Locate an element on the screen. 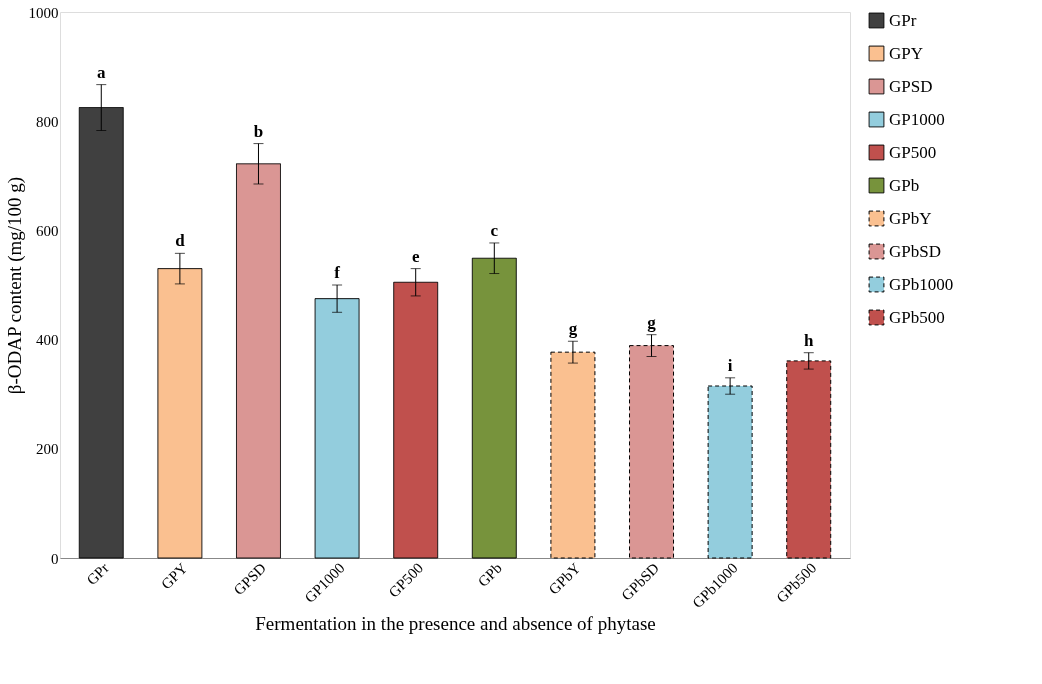  annotation: h is located at coordinates (809, 340).